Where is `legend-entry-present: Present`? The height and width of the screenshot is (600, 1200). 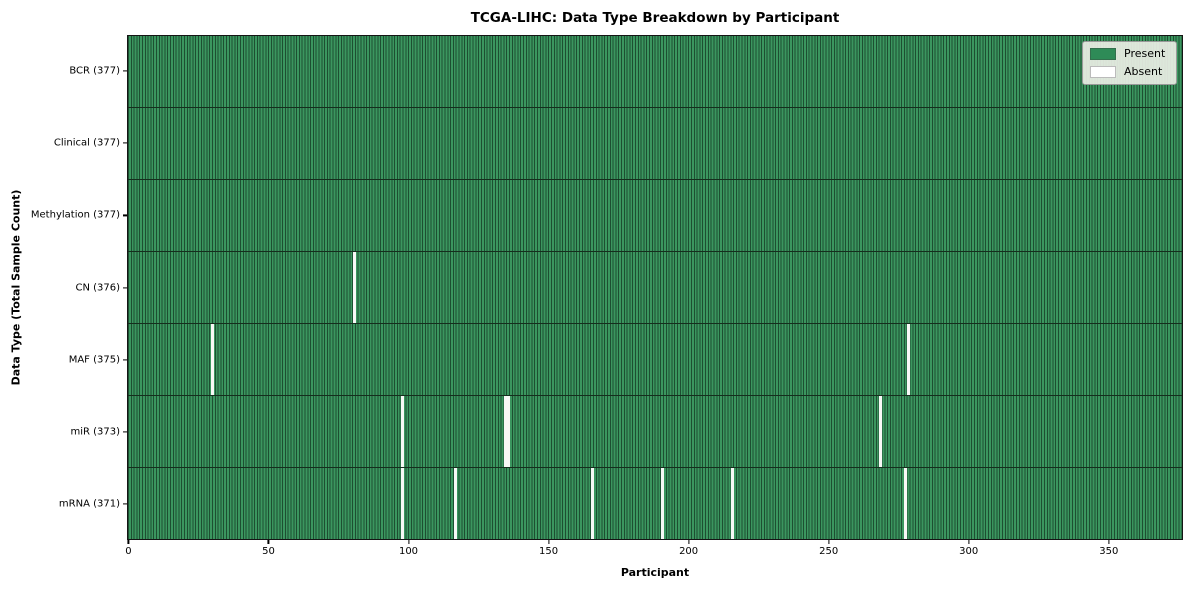 legend-entry-present: Present is located at coordinates (1129, 53).